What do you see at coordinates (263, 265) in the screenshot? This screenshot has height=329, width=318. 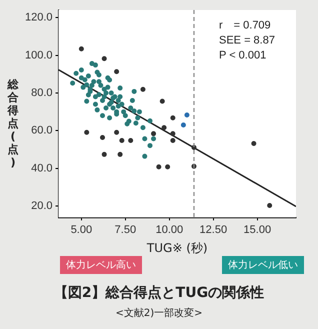 I see `text: 体力レベル低い` at bounding box center [263, 265].